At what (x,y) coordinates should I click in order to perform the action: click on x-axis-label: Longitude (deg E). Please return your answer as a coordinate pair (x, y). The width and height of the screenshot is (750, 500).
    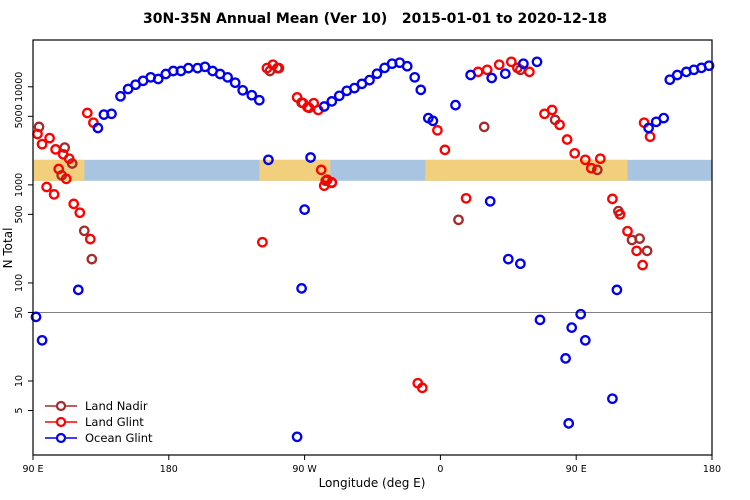
    Looking at the image, I should click on (372, 483).